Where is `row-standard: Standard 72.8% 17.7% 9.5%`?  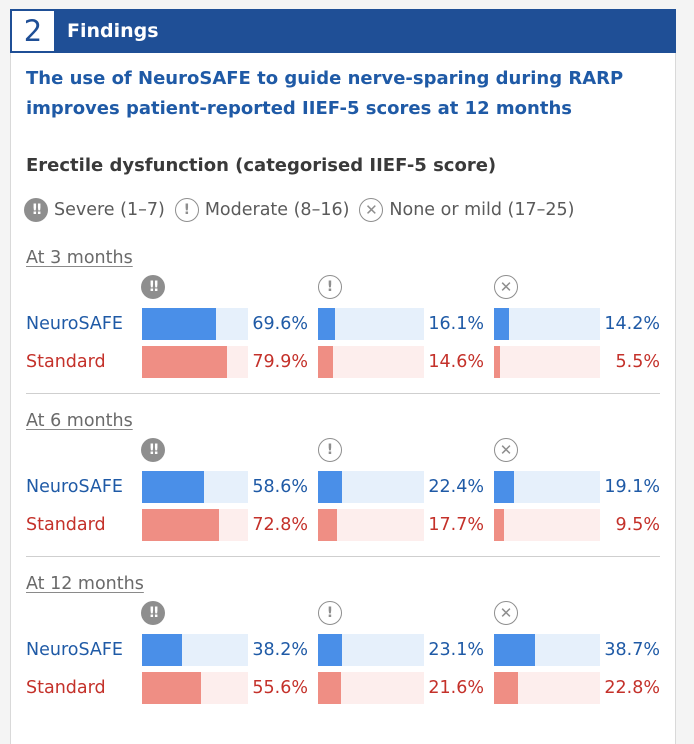
row-standard: Standard 72.8% 17.7% 9.5% is located at coordinates (347, 525).